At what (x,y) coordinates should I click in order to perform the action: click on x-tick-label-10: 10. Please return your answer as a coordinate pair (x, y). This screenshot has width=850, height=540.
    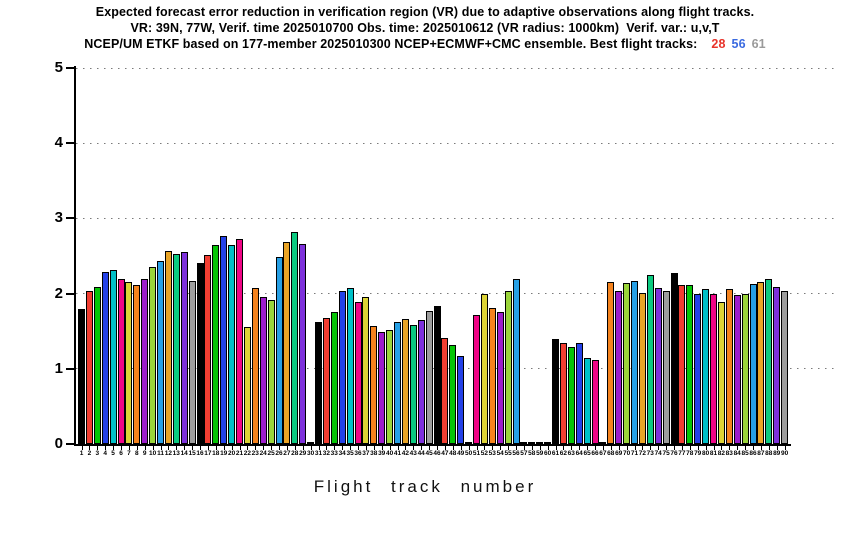
    Looking at the image, I should click on (152, 453).